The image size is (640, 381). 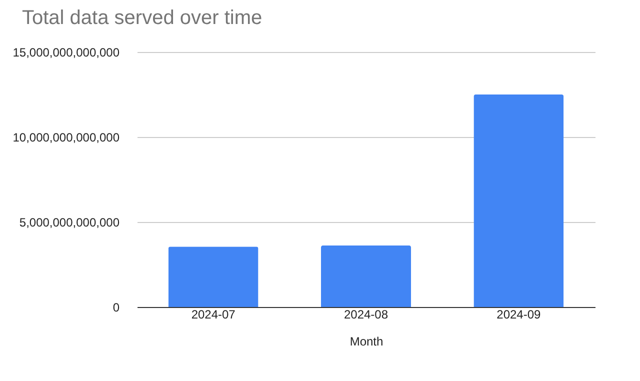 What do you see at coordinates (142, 18) in the screenshot?
I see `chart-title: Total data served over time` at bounding box center [142, 18].